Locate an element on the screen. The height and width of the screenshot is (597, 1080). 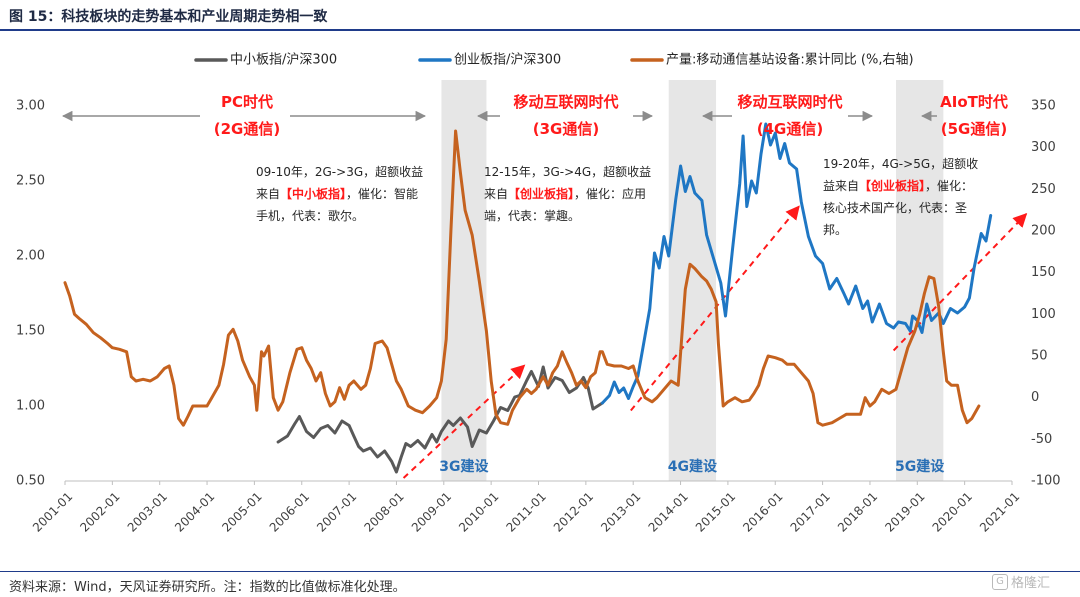
x-tick-label: 2003-01 is located at coordinates (147, 511).